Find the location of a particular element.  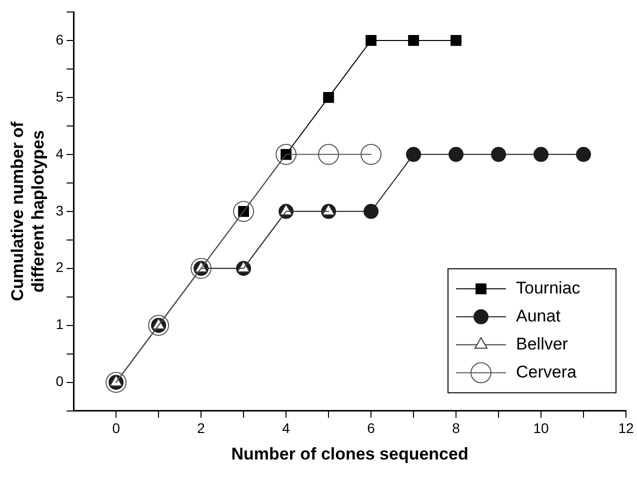

x-tick-label: 10 is located at coordinates (541, 428).